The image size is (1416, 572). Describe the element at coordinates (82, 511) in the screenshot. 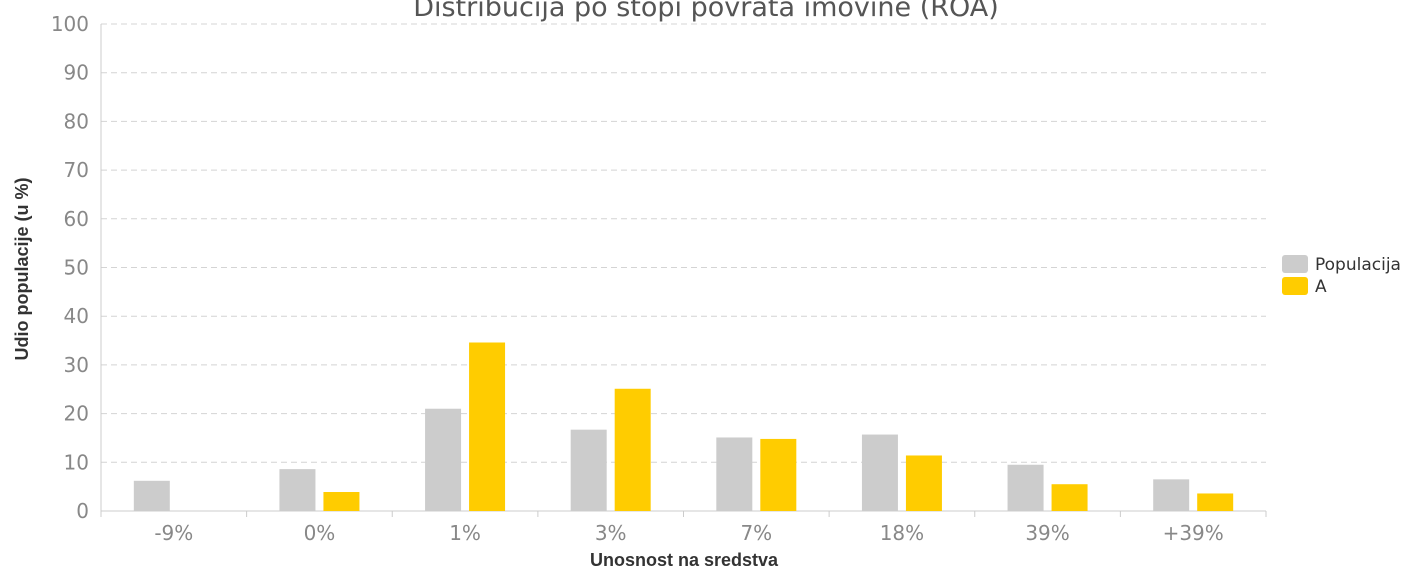

I see `y-tick-label: 0` at that location.